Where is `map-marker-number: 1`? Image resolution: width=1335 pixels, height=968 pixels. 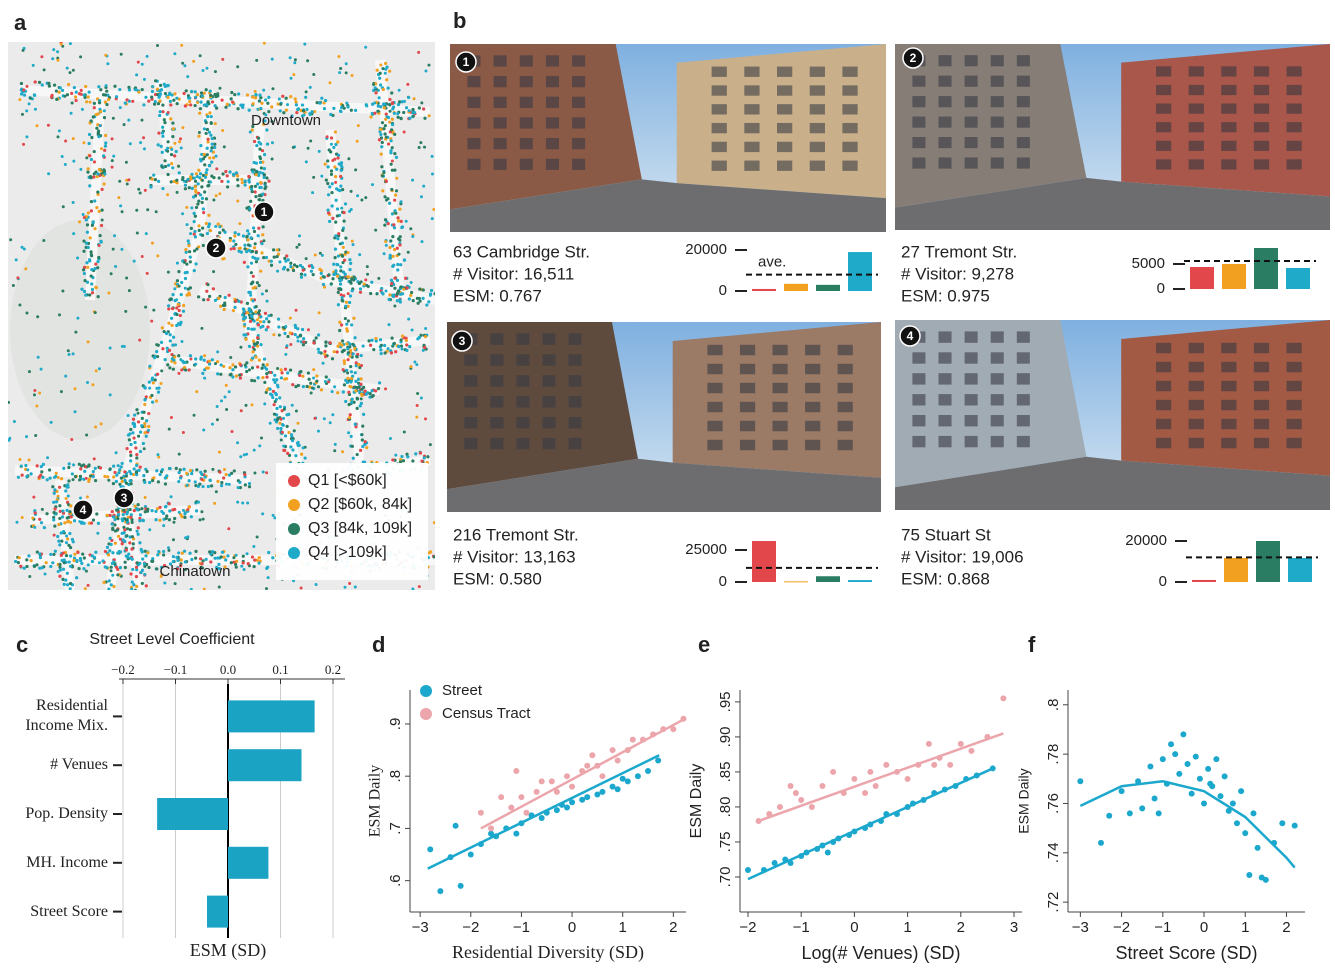
map-marker-number: 1 is located at coordinates (264, 212).